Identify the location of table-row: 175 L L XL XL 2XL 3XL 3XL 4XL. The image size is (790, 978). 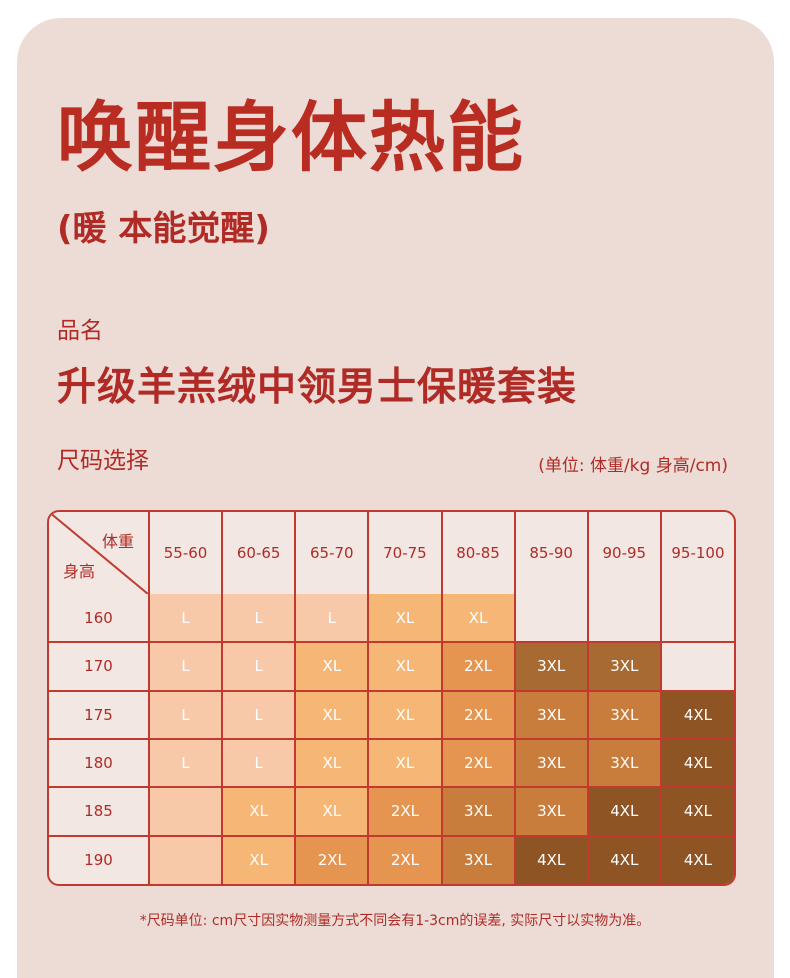
(391, 714).